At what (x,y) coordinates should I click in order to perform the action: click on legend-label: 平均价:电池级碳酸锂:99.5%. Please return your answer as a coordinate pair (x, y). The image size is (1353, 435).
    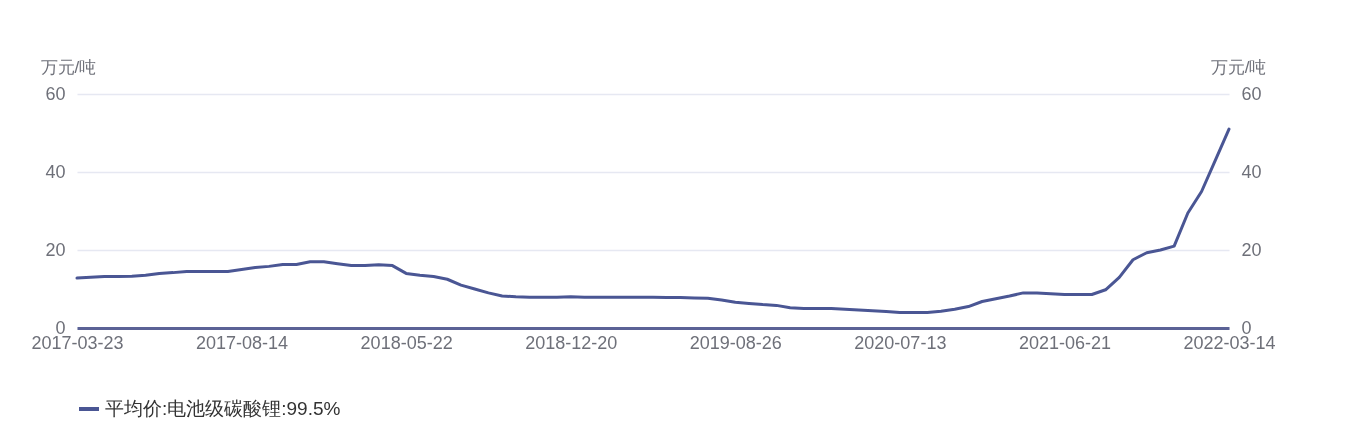
    Looking at the image, I should click on (223, 408).